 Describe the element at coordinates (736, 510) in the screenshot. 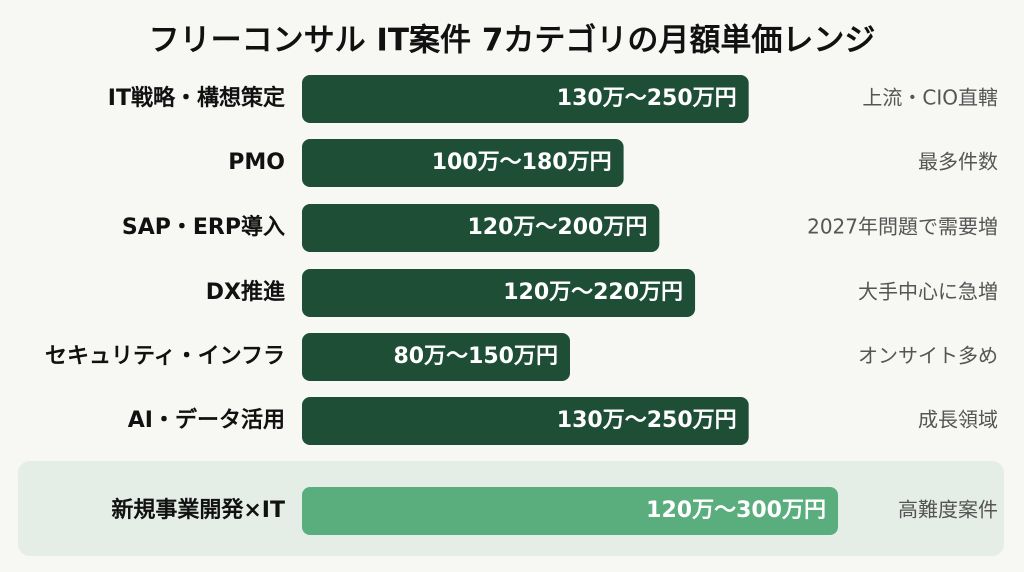

I see `value-label: 120万〜300万円` at that location.